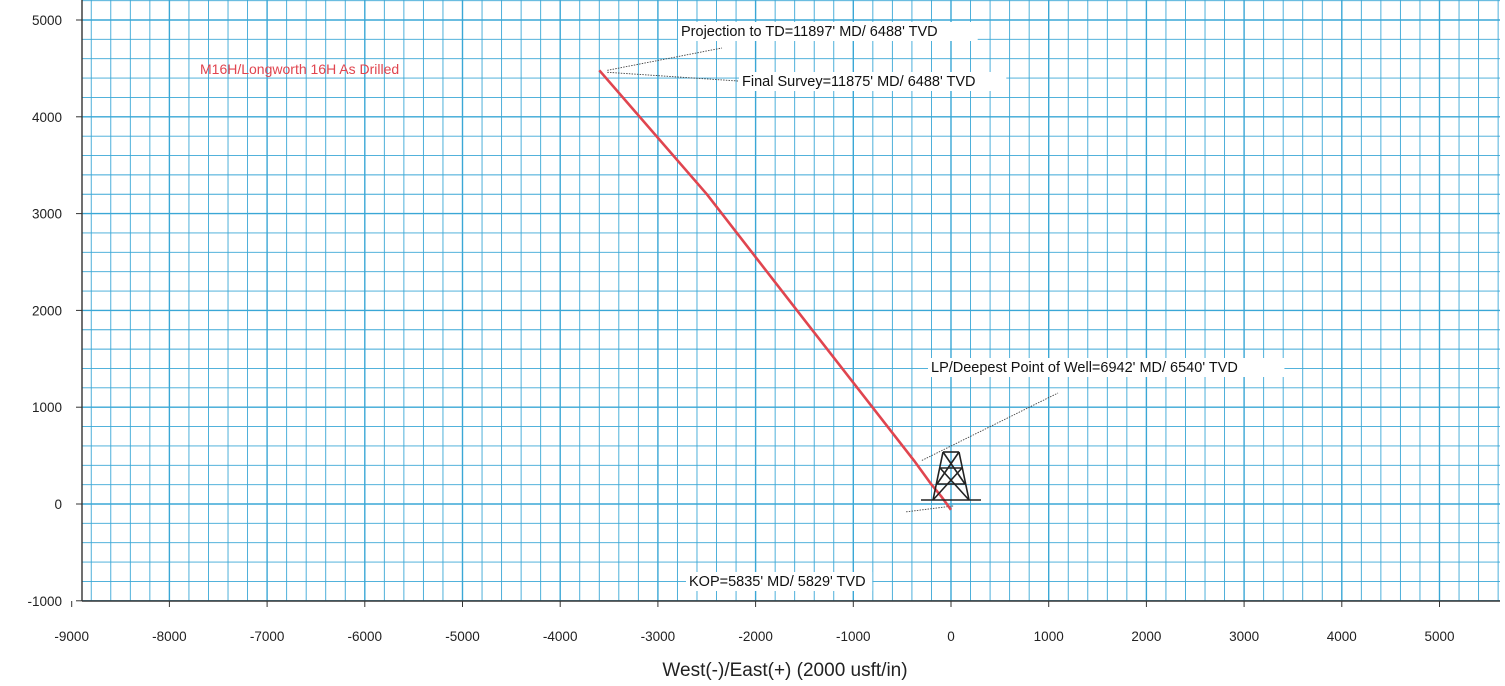 This screenshot has width=1505, height=686. I want to click on annotation-label: KOP=5835' MD/ 5829' TVD, so click(777, 582).